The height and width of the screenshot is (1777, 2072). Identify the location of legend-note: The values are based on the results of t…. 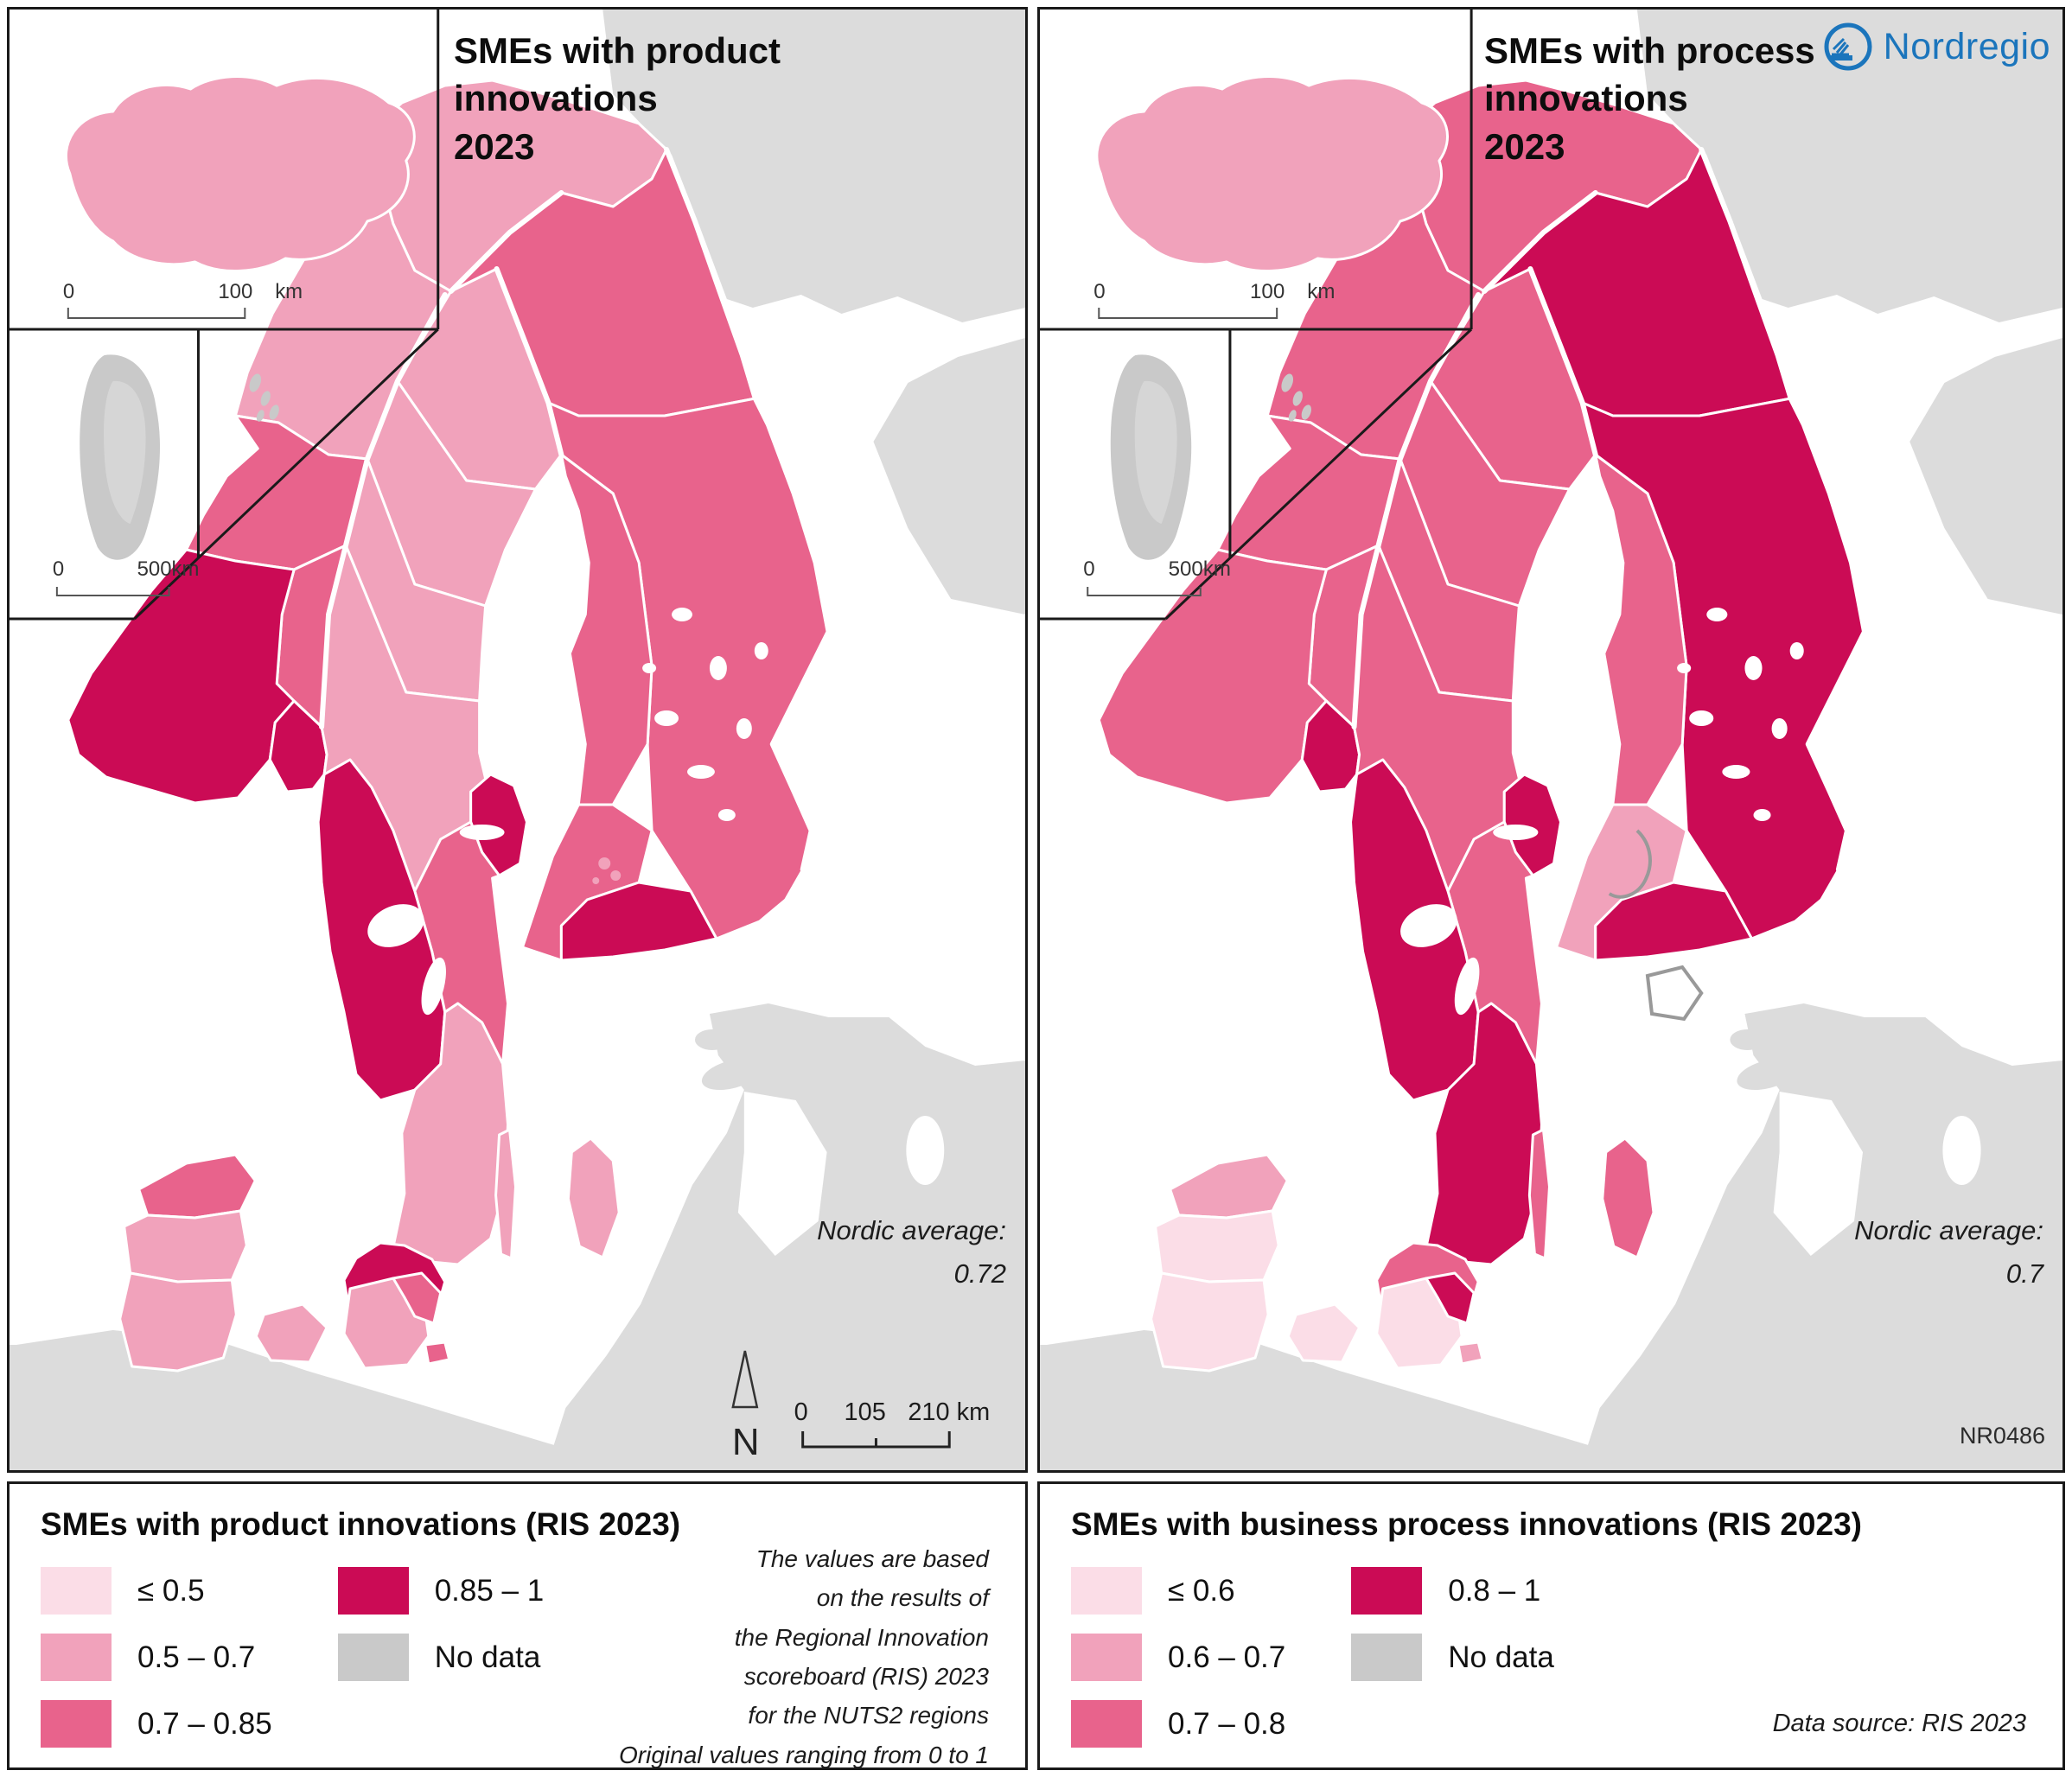
(804, 1656).